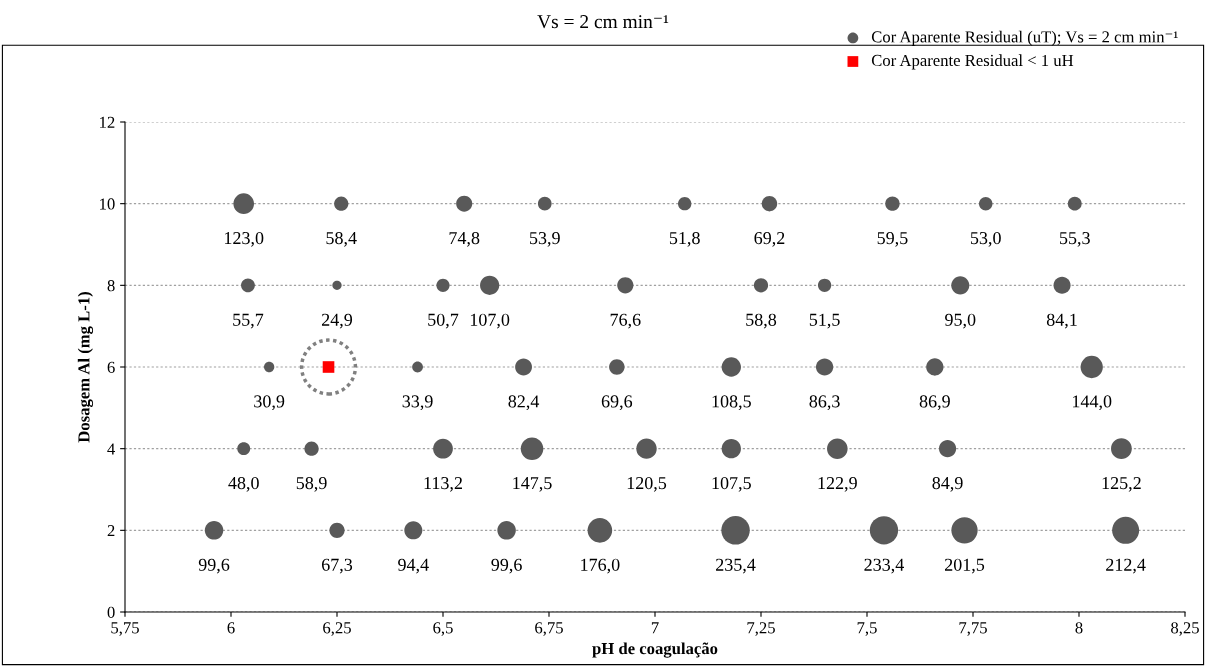 This screenshot has width=1206, height=666. What do you see at coordinates (647, 484) in the screenshot?
I see `annotation: 120,5` at bounding box center [647, 484].